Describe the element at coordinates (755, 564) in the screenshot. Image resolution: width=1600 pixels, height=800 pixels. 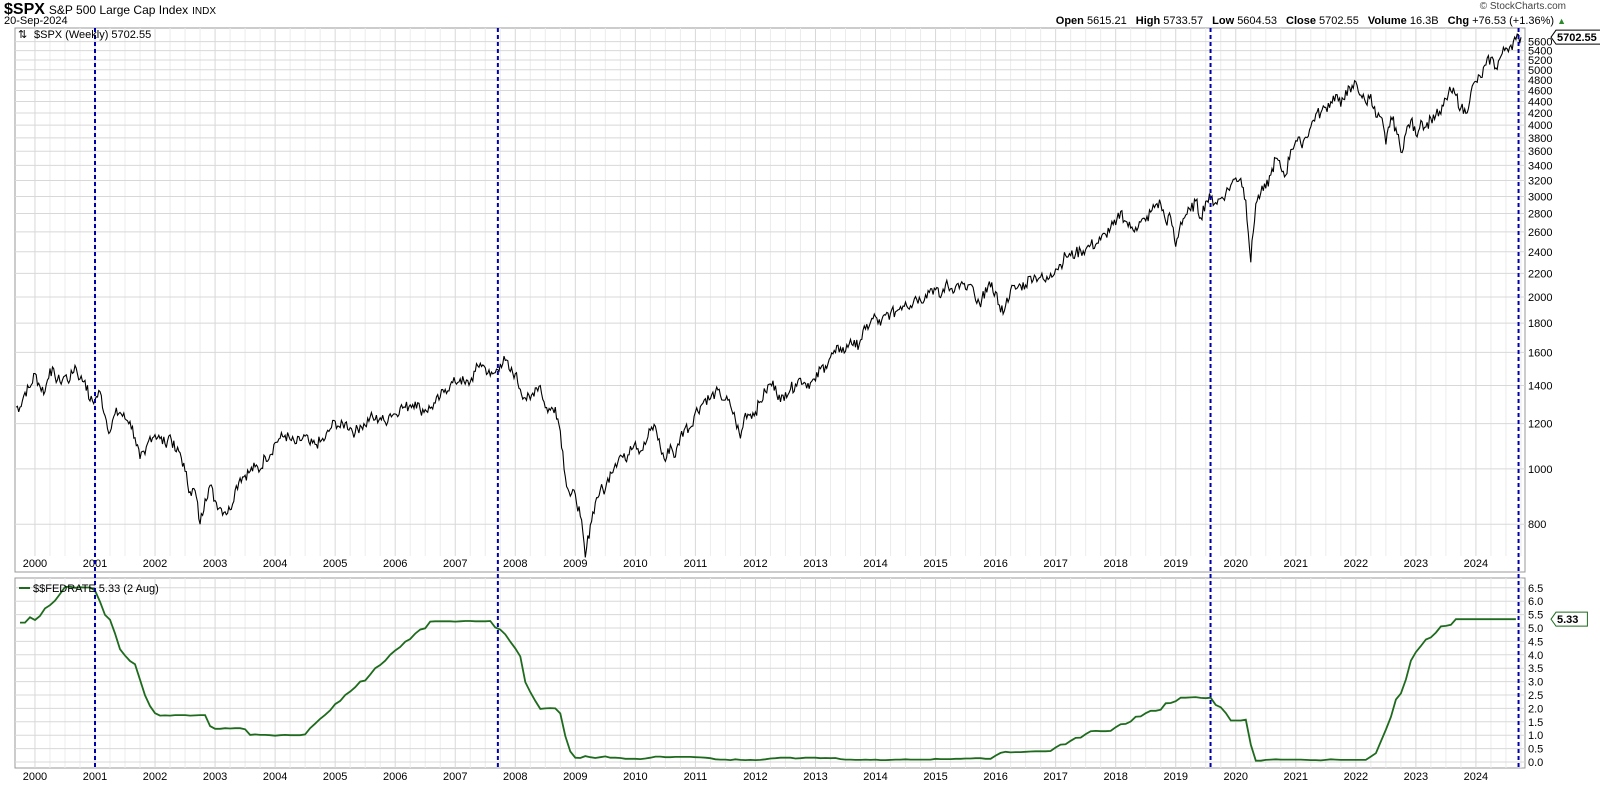
I see `x-tick-label-price: 2012` at that location.